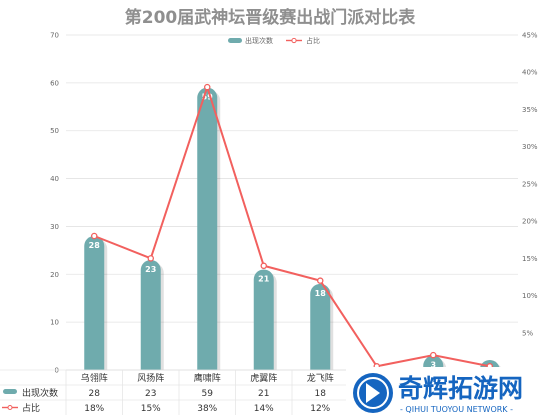 Image resolution: width=540 pixels, height=420 pixels. I want to click on y-tick-label: 20, so click(54, 275).